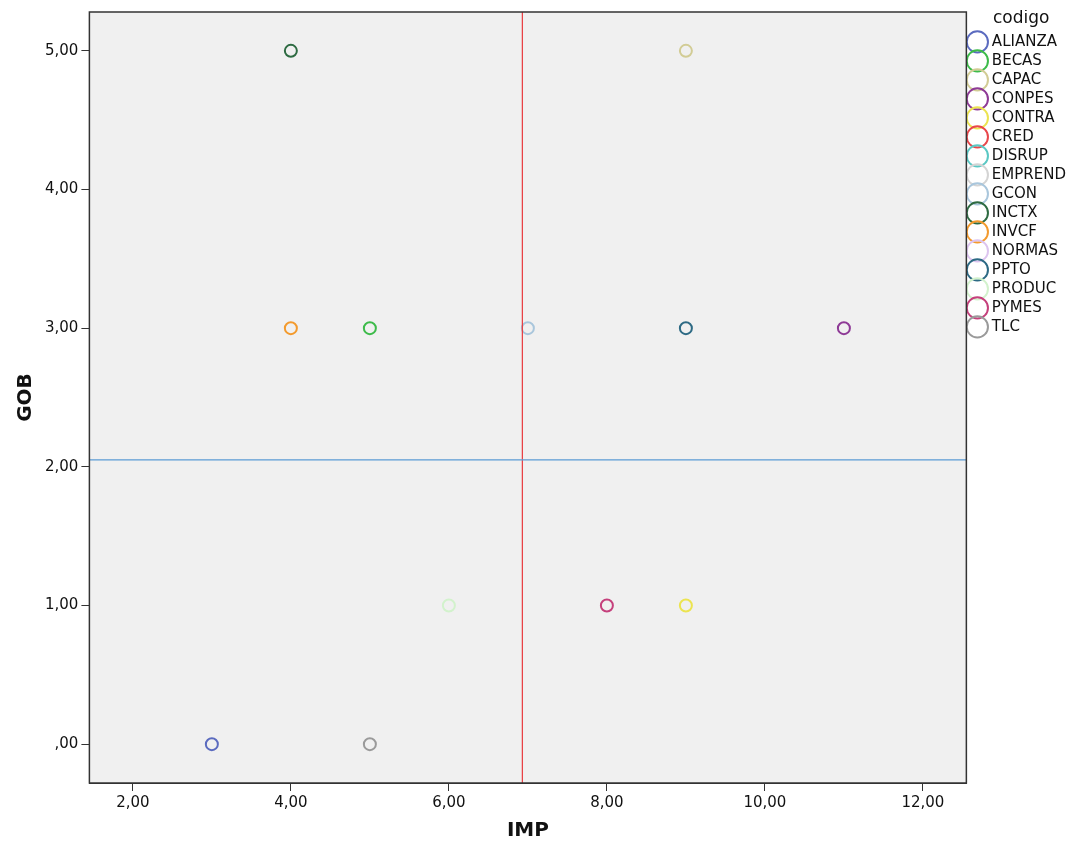 The width and height of the screenshot is (1081, 852). What do you see at coordinates (1014, 211) in the screenshot?
I see `legend-label: INCTX` at bounding box center [1014, 211].